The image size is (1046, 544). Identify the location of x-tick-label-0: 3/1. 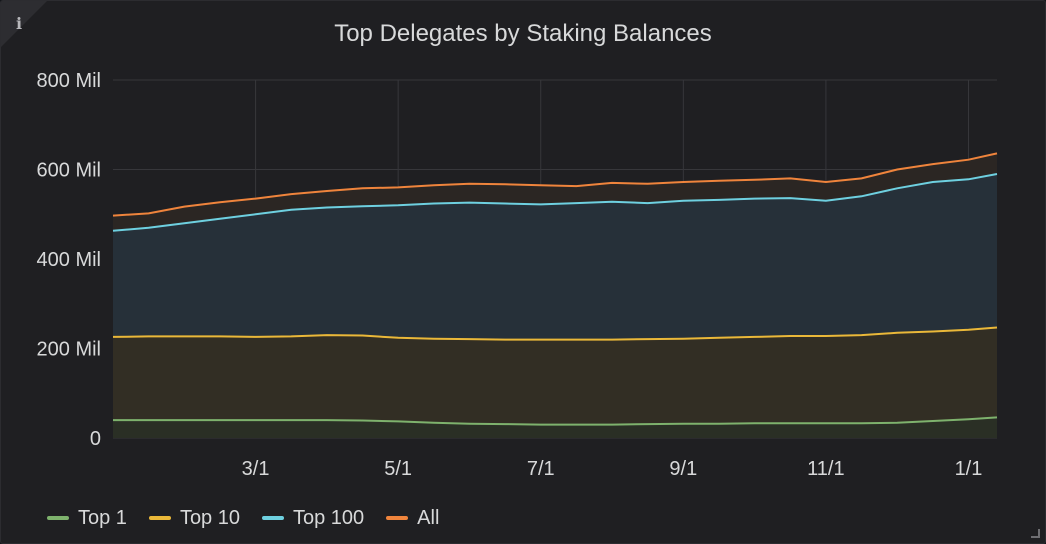
(256, 469).